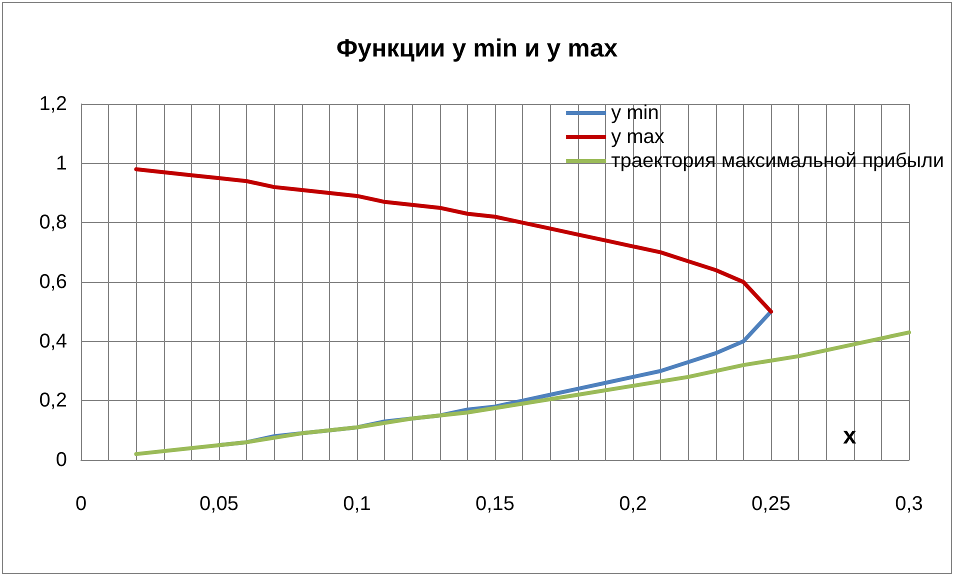 Image resolution: width=958 pixels, height=579 pixels. I want to click on y-tick-label: 1,2, so click(53, 104).